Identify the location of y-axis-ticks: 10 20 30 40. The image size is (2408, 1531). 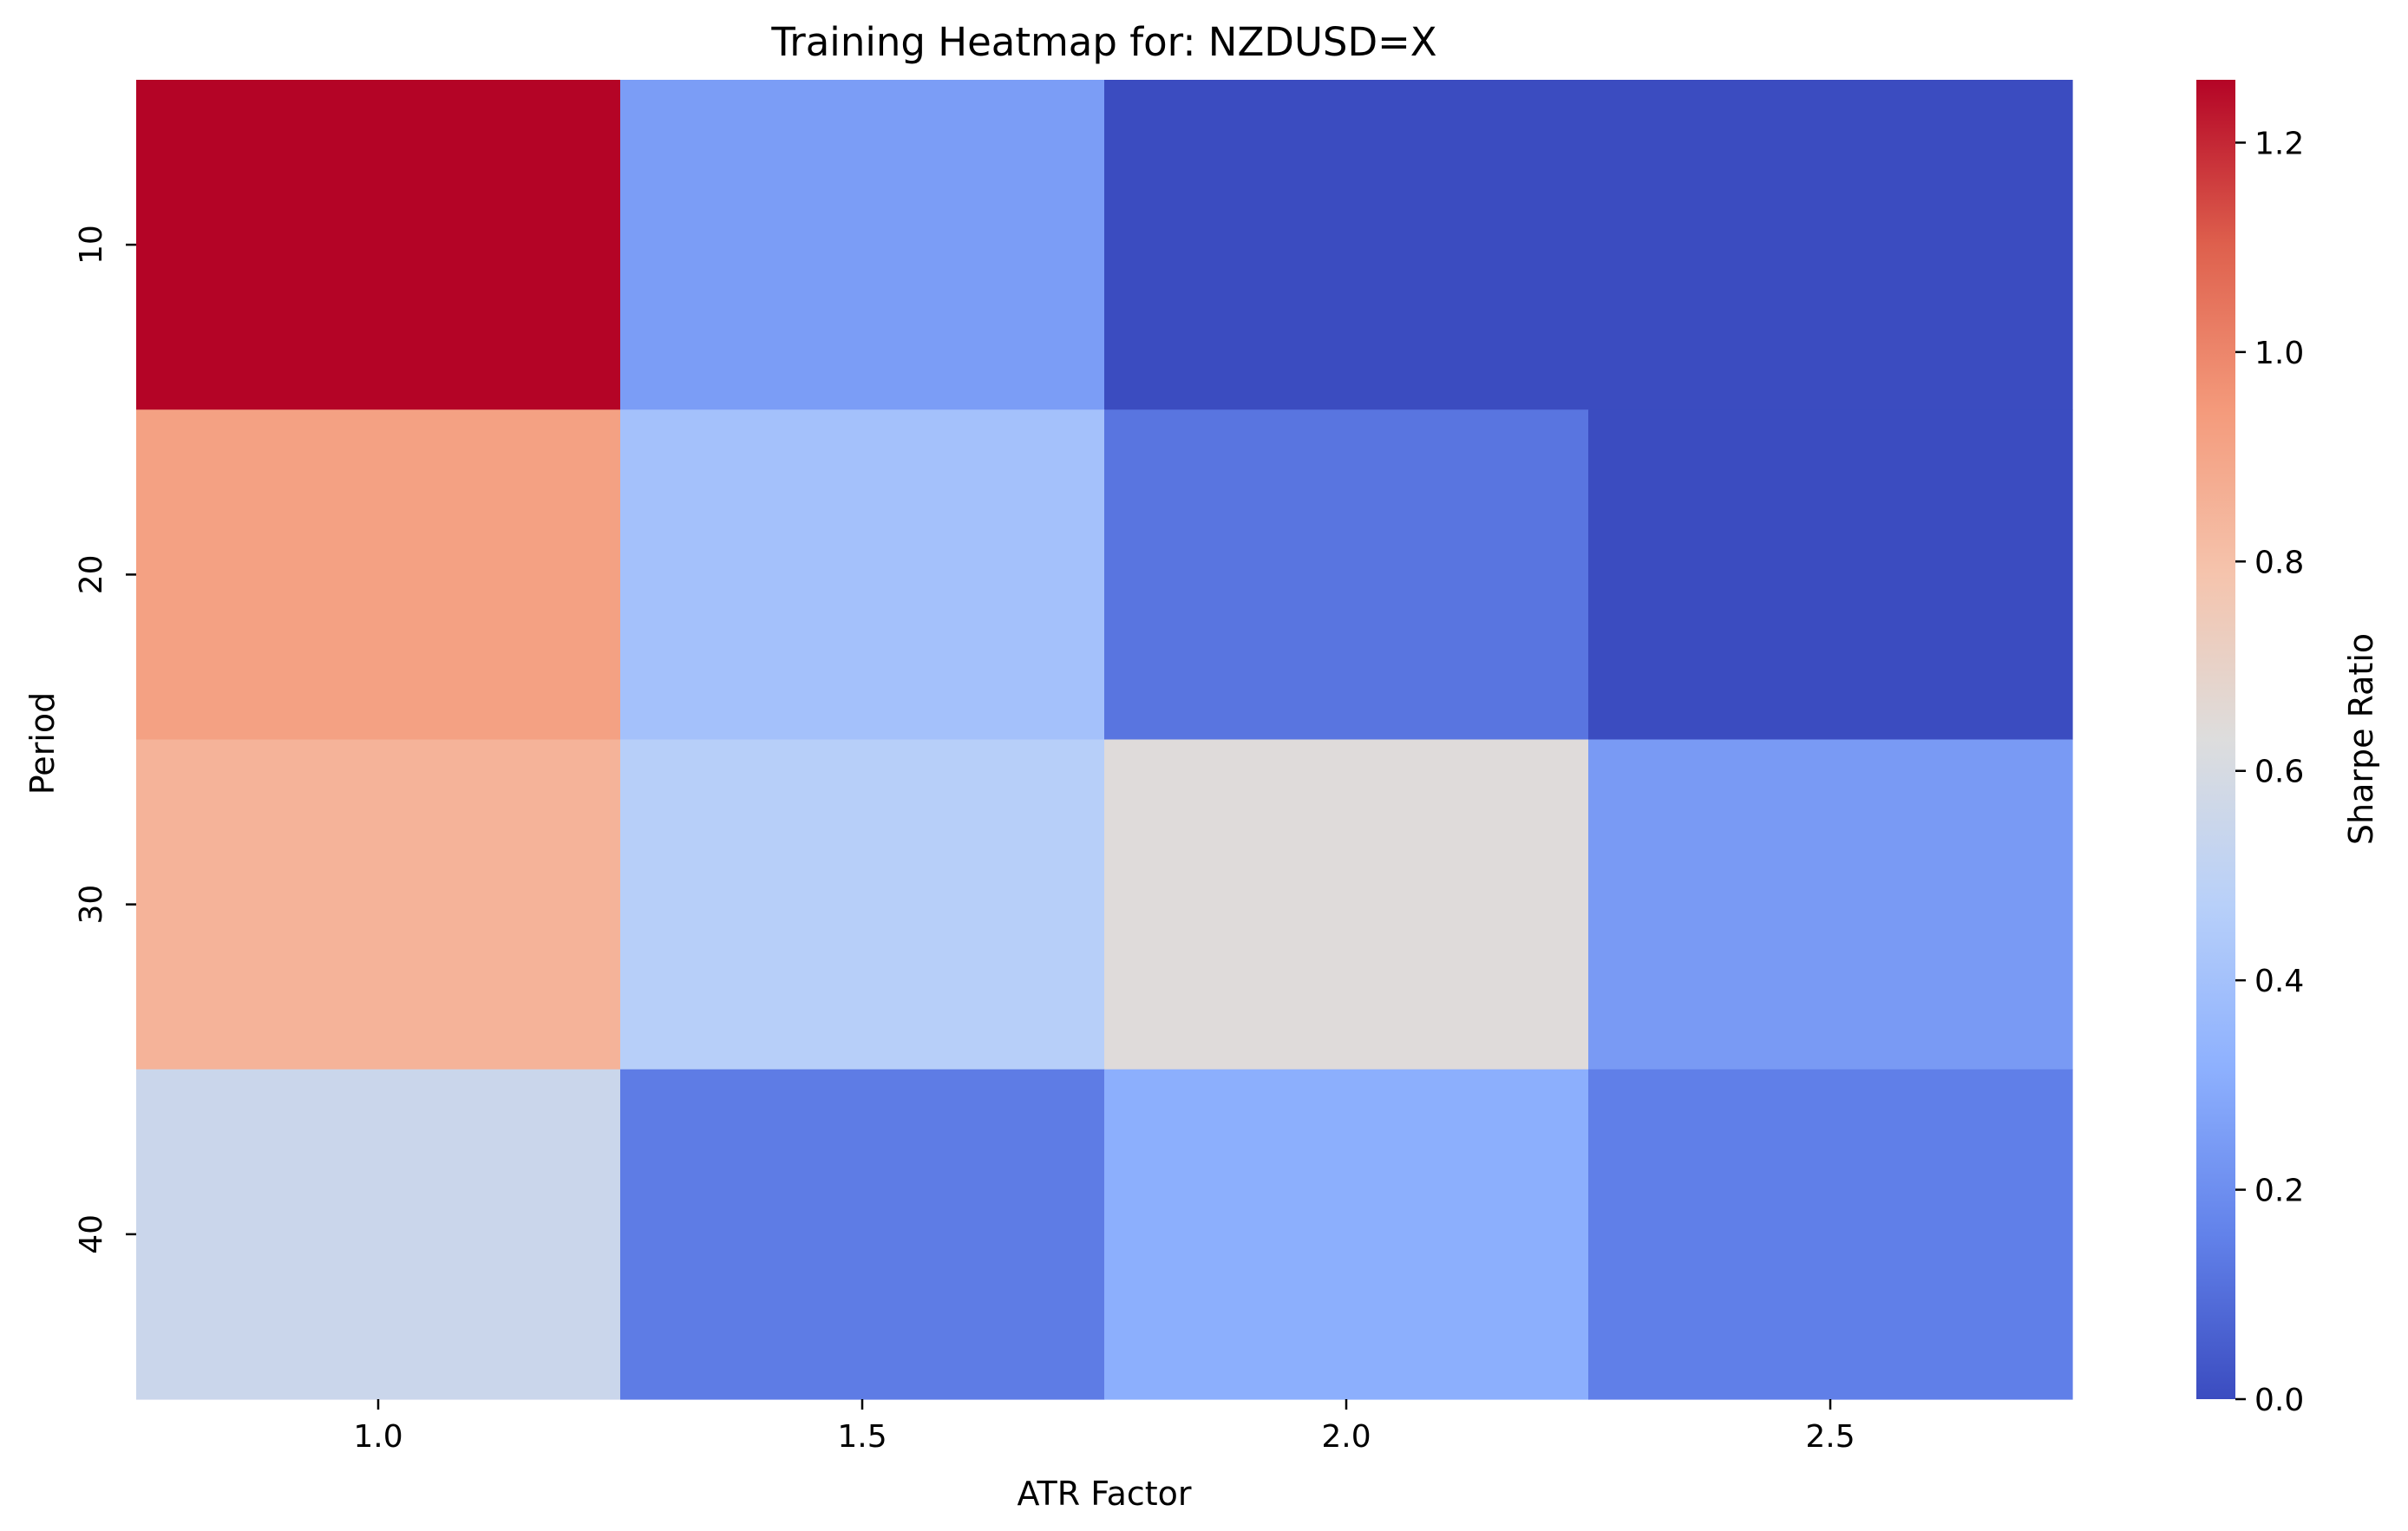
(105, 739).